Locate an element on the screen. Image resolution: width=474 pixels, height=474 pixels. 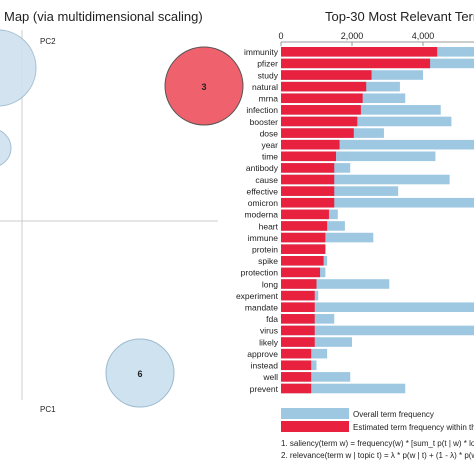
bar-overall-effective is located at coordinates (340, 191).